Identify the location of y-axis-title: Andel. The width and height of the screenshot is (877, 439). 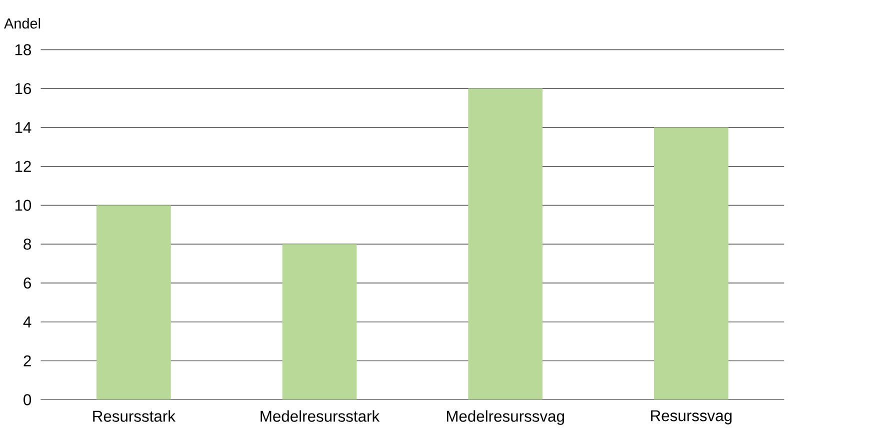
(22, 23).